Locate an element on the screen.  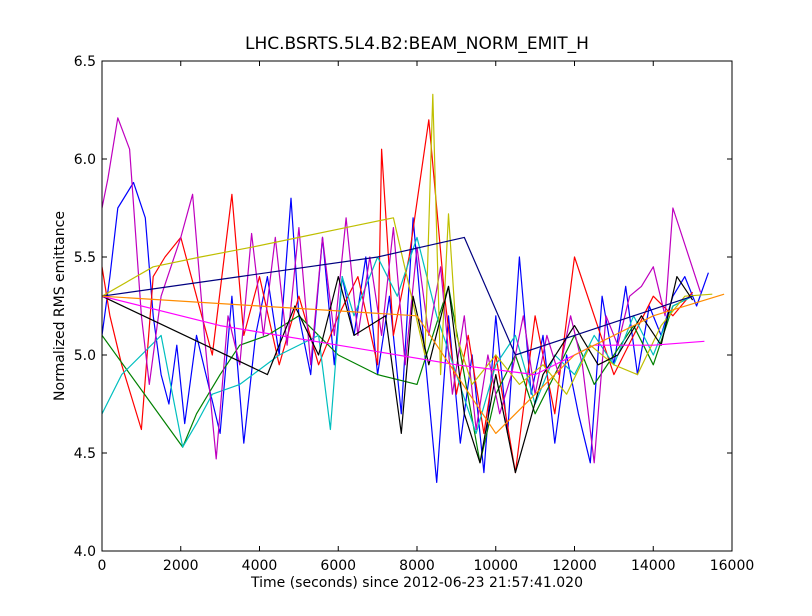
x-tick-label: 16000 is located at coordinates (732, 566).